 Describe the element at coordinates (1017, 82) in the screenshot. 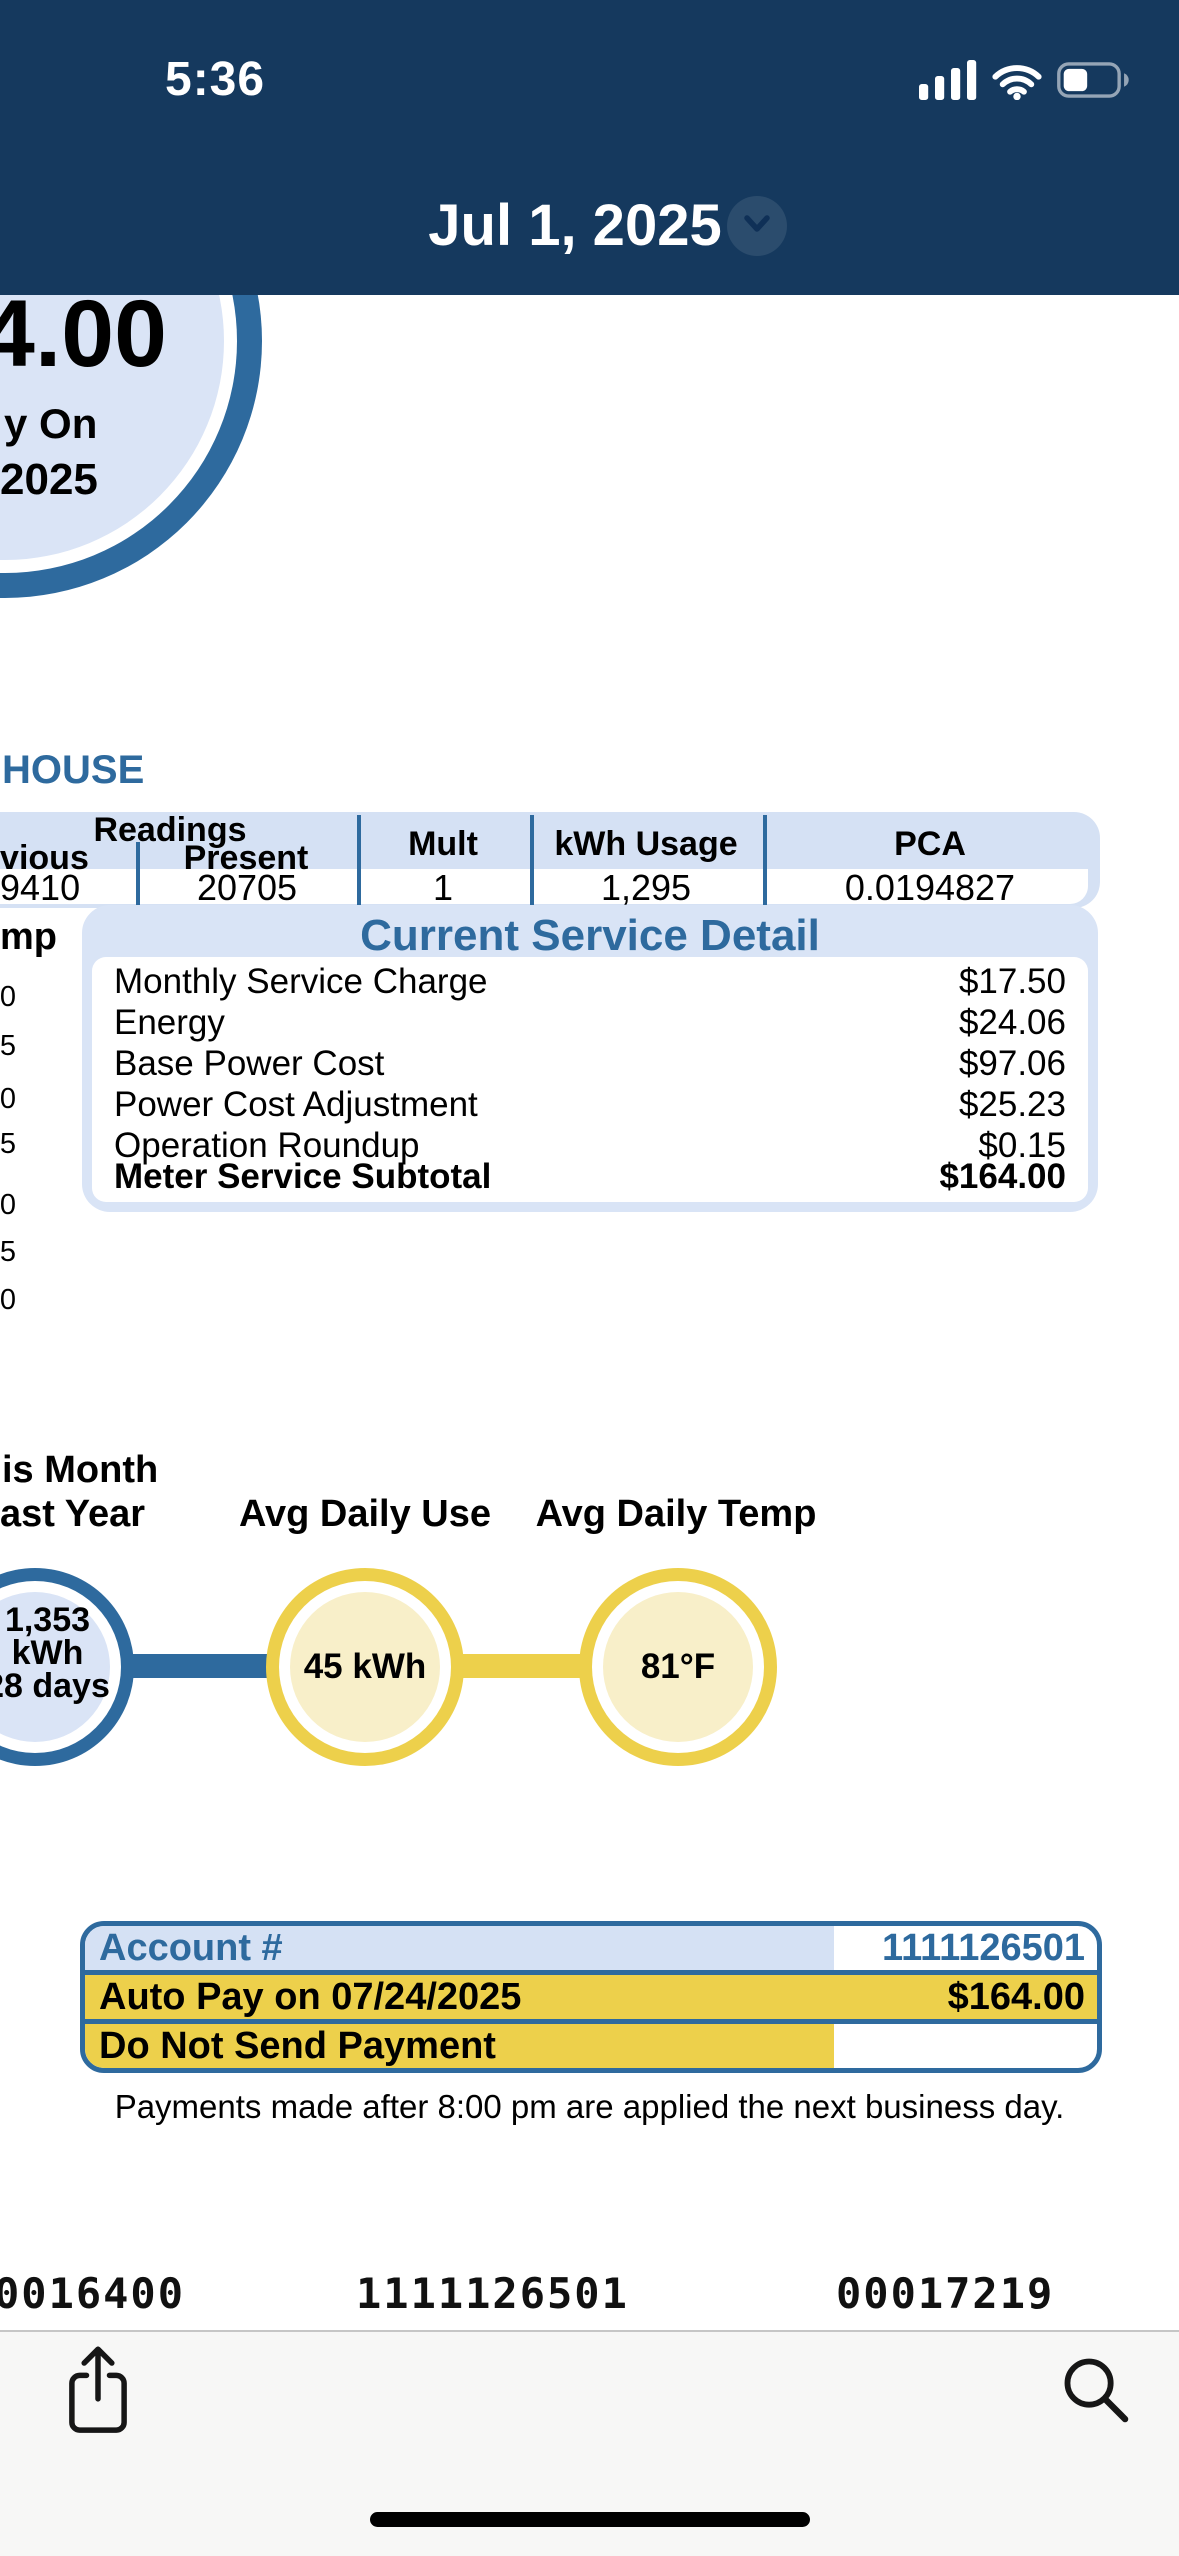

I see `wifi-icon` at that location.